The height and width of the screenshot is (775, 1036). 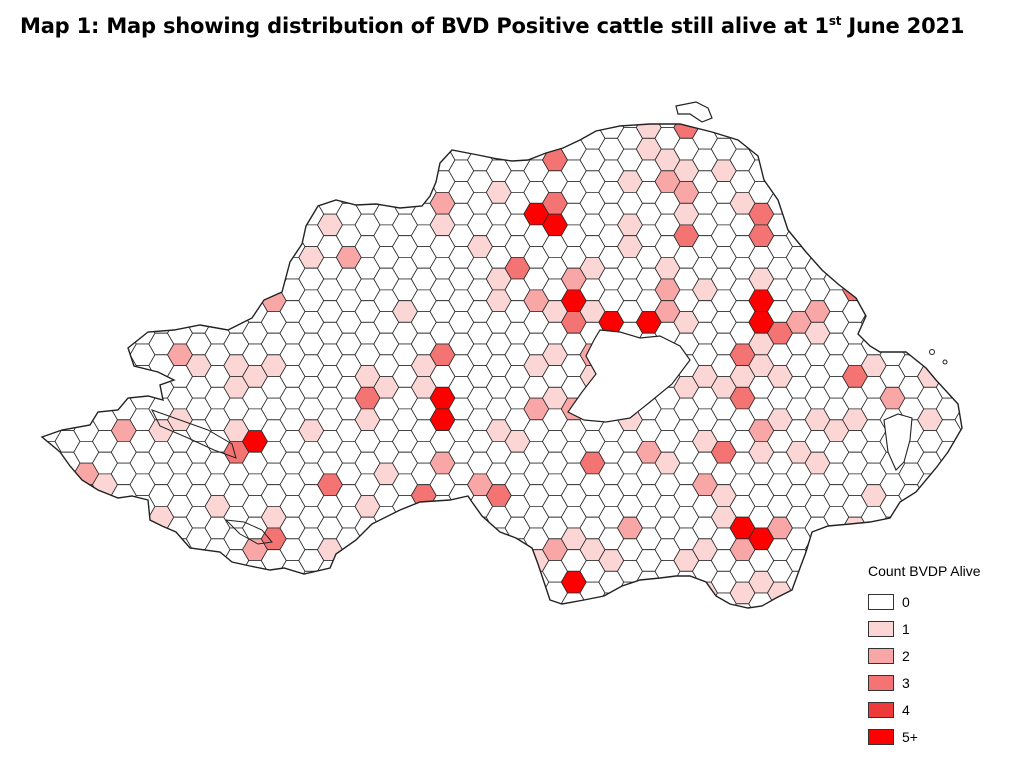 What do you see at coordinates (193, 434) in the screenshot?
I see `lough-erne` at bounding box center [193, 434].